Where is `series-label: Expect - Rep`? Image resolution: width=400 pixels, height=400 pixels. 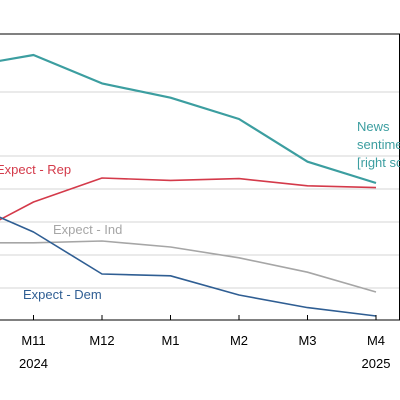 series-label: Expect - Rep is located at coordinates (35, 169).